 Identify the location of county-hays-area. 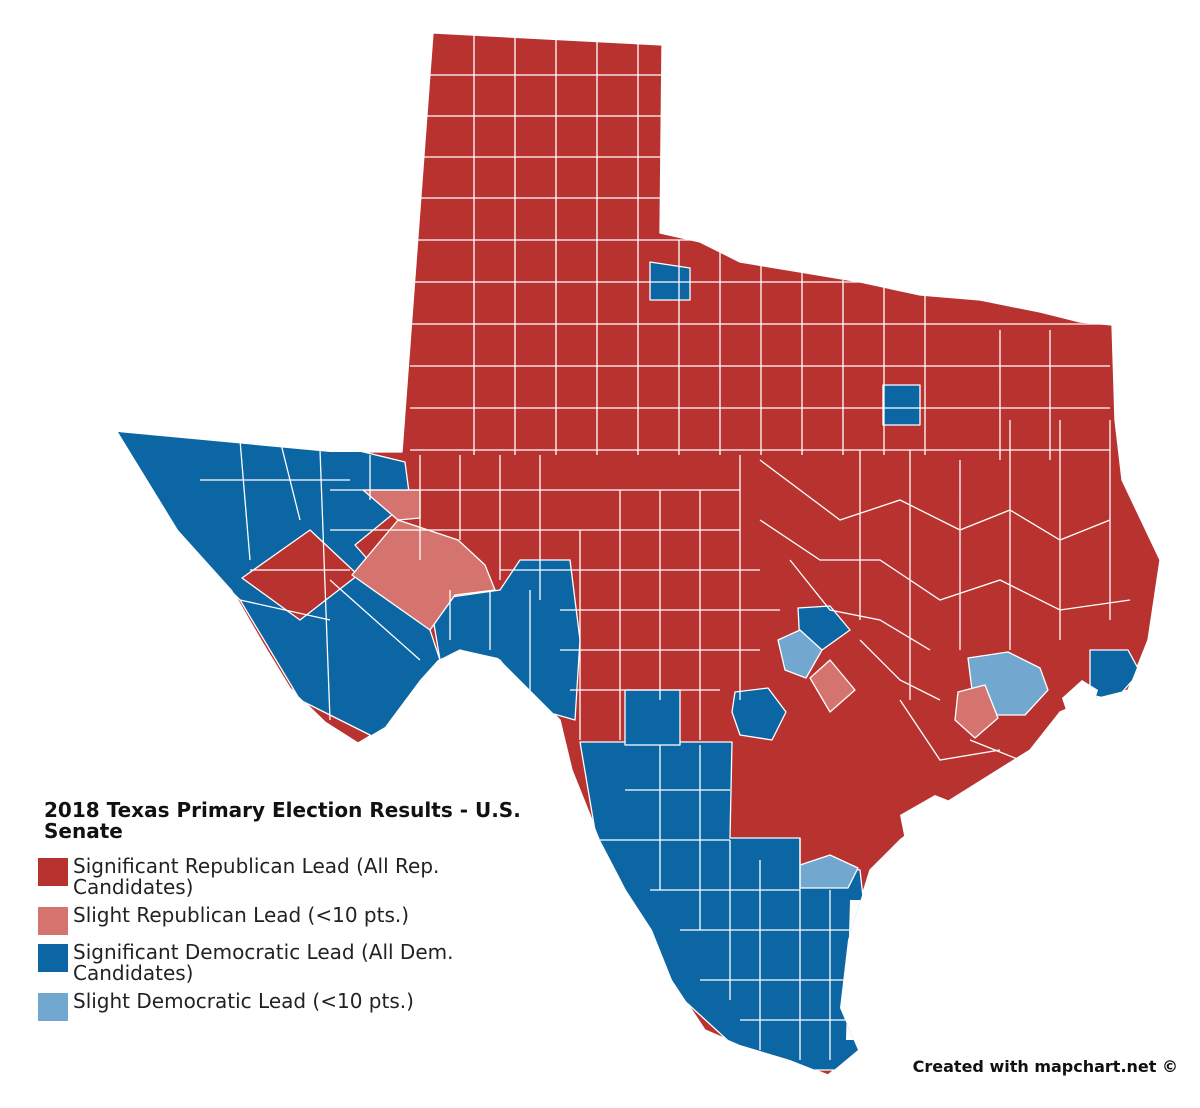
(800, 654).